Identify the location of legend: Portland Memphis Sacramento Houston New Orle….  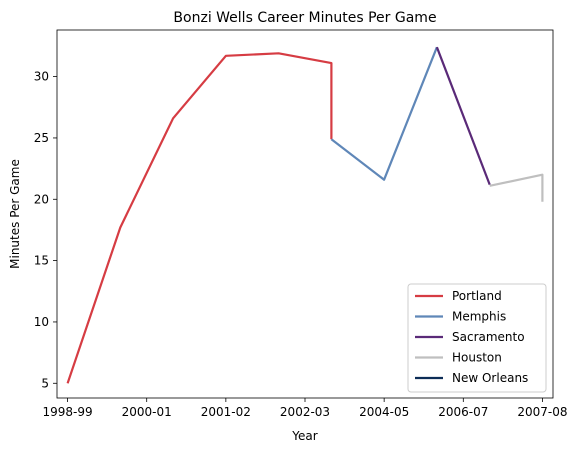
(477, 338).